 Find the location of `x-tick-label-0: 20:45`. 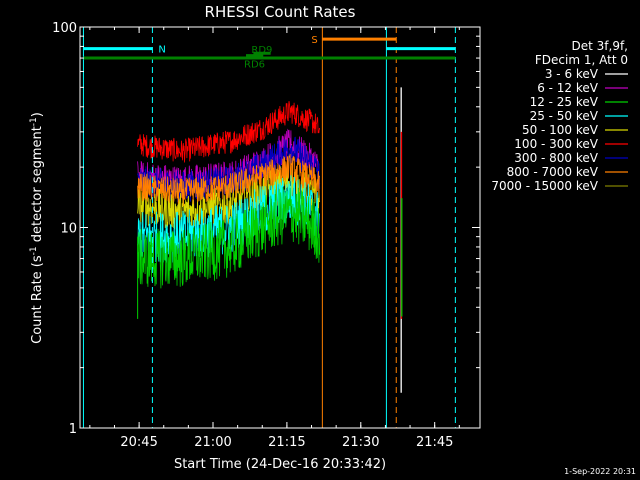

x-tick-label-0: 20:45 is located at coordinates (138, 442).